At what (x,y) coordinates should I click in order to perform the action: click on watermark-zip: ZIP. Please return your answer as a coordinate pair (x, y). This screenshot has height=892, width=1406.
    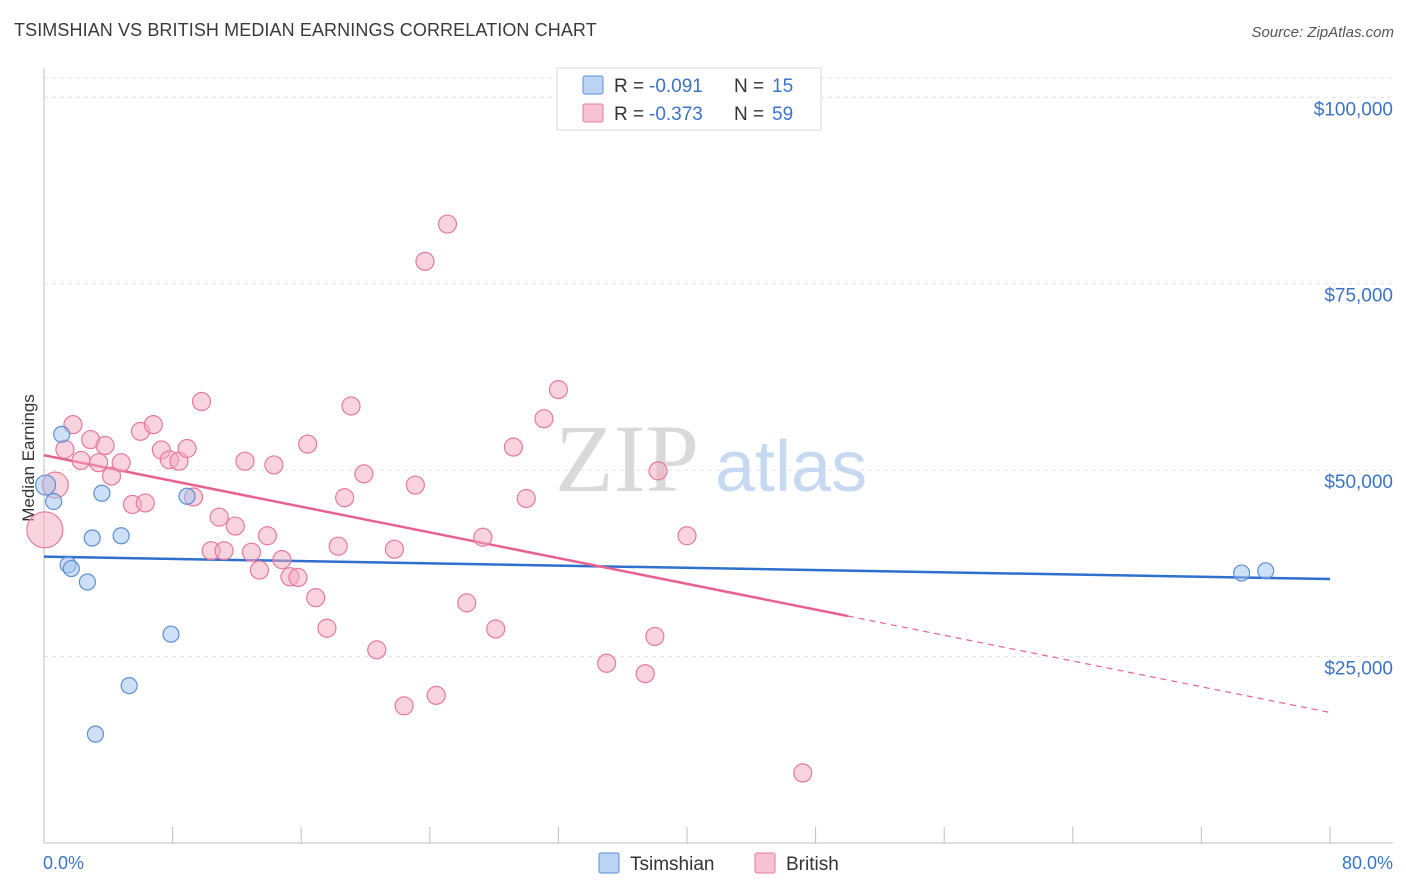
    Looking at the image, I should click on (627, 458).